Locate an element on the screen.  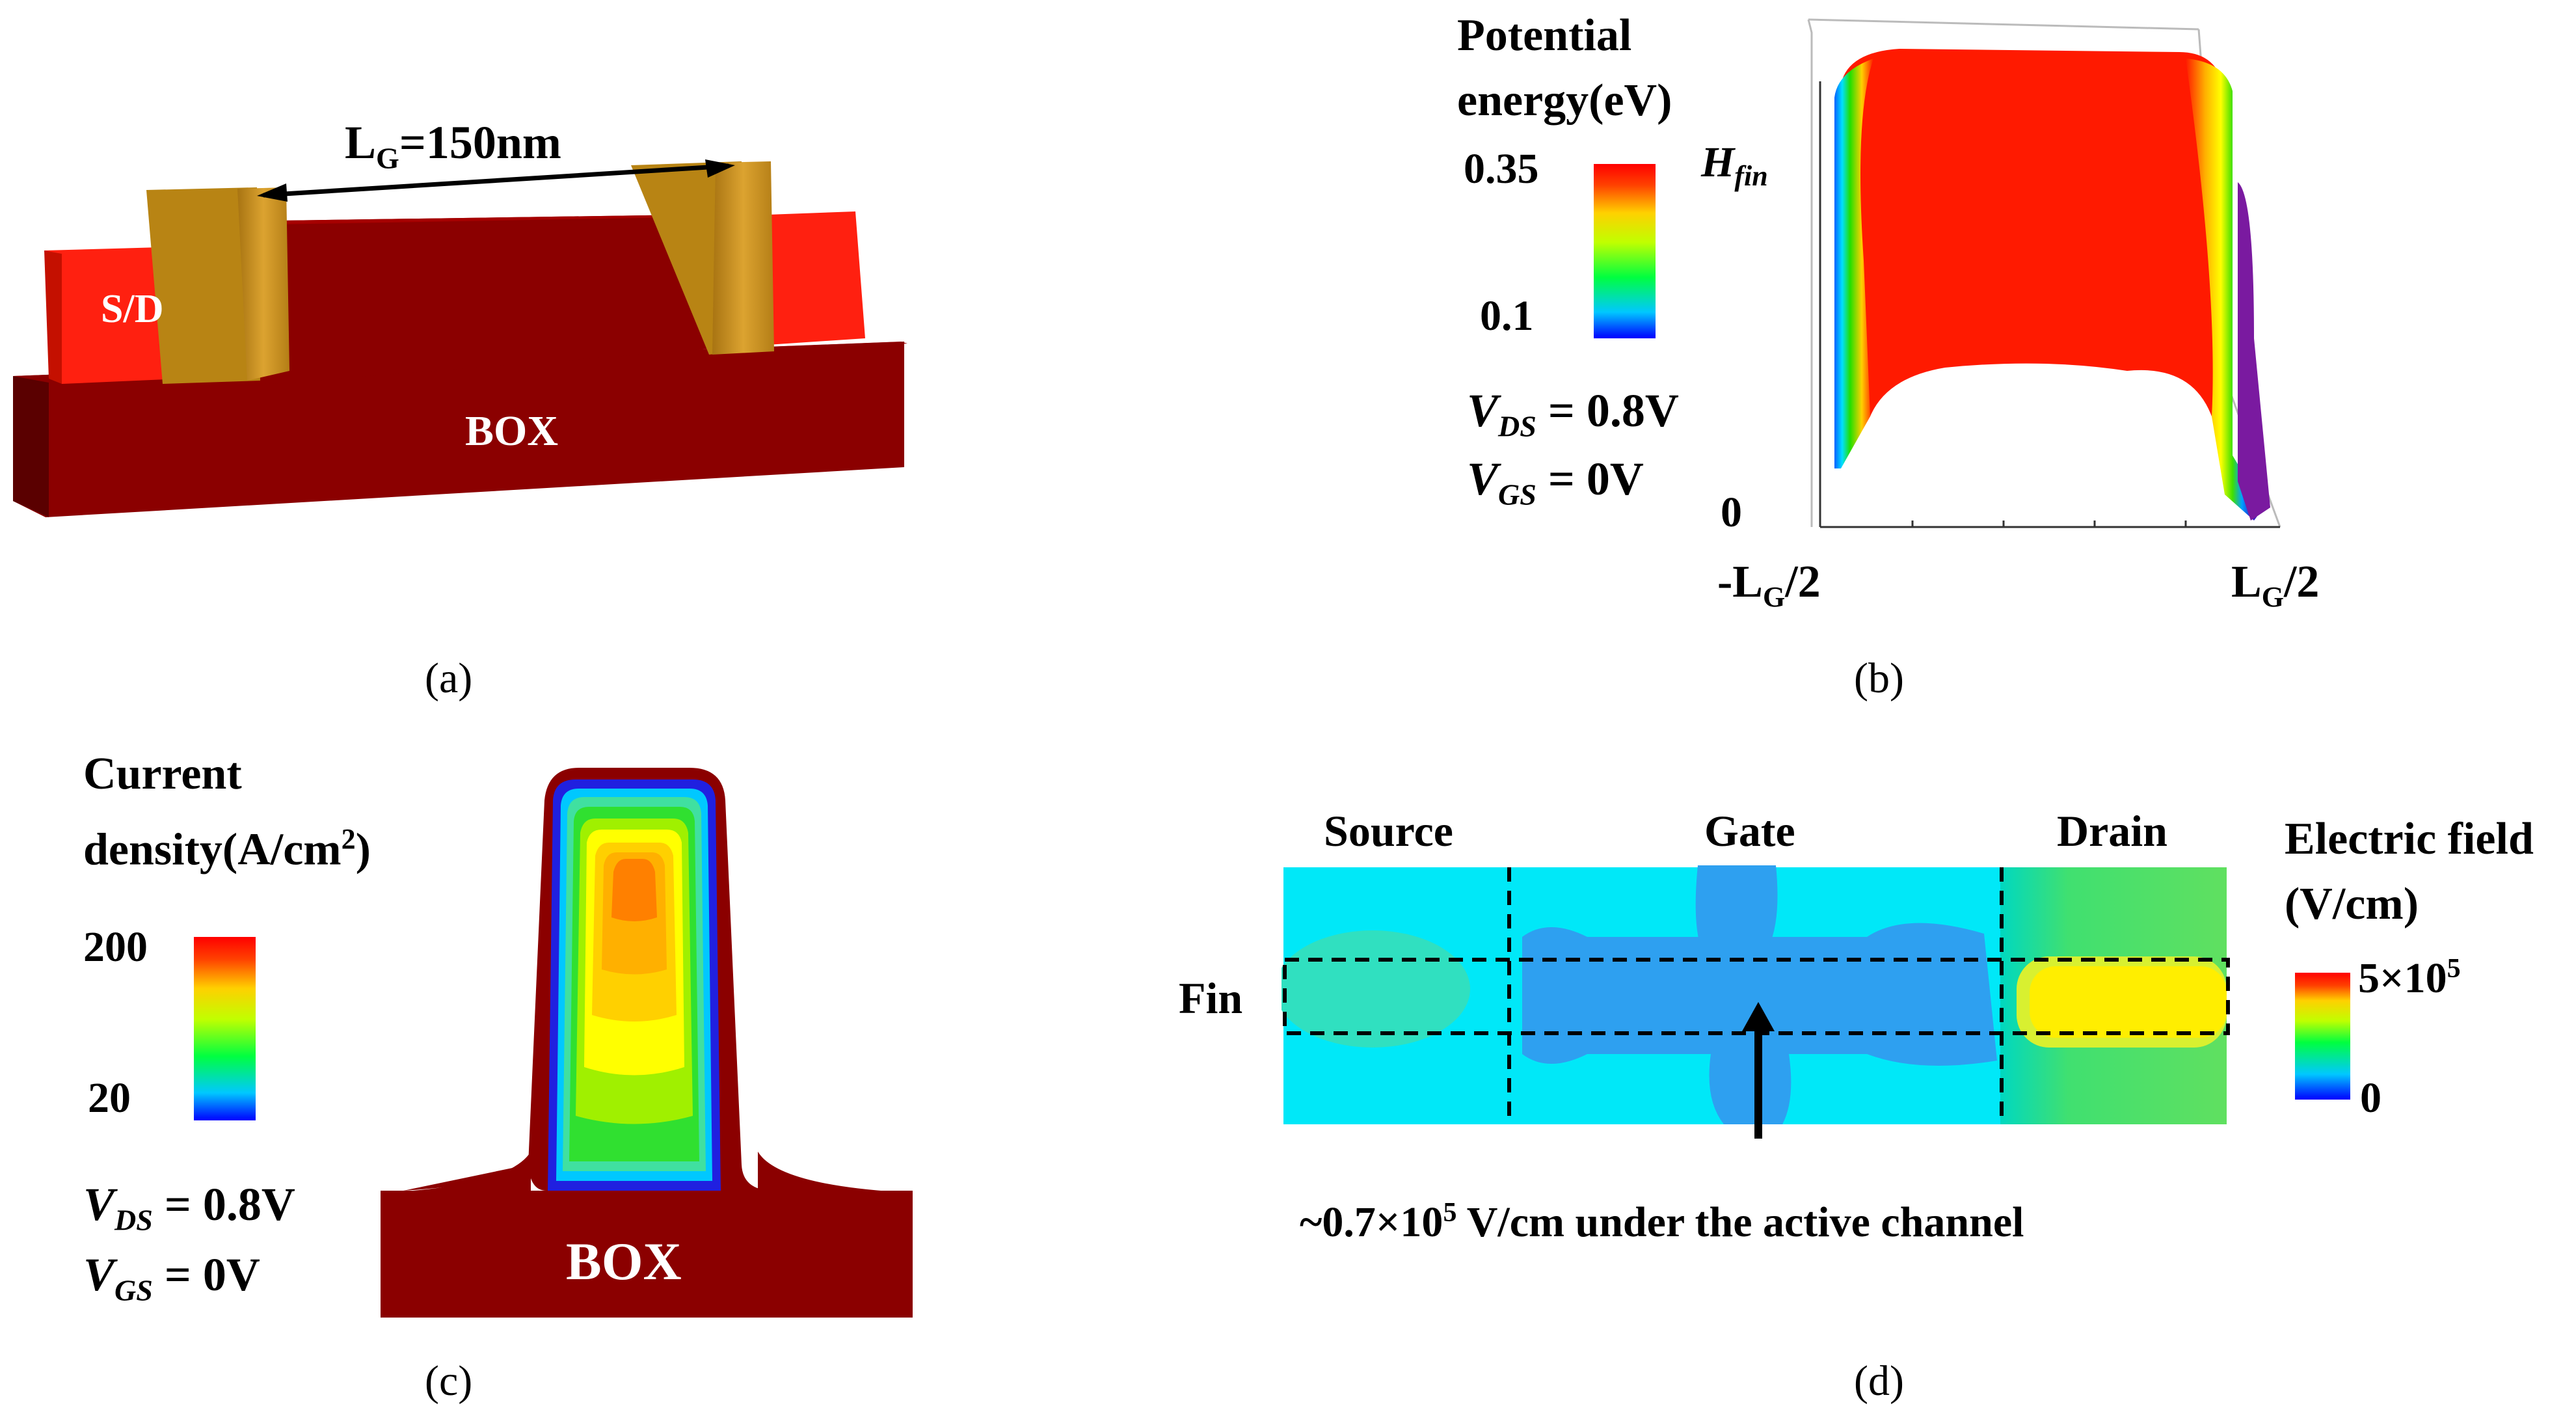
fin-body is located at coordinates (476, 299).